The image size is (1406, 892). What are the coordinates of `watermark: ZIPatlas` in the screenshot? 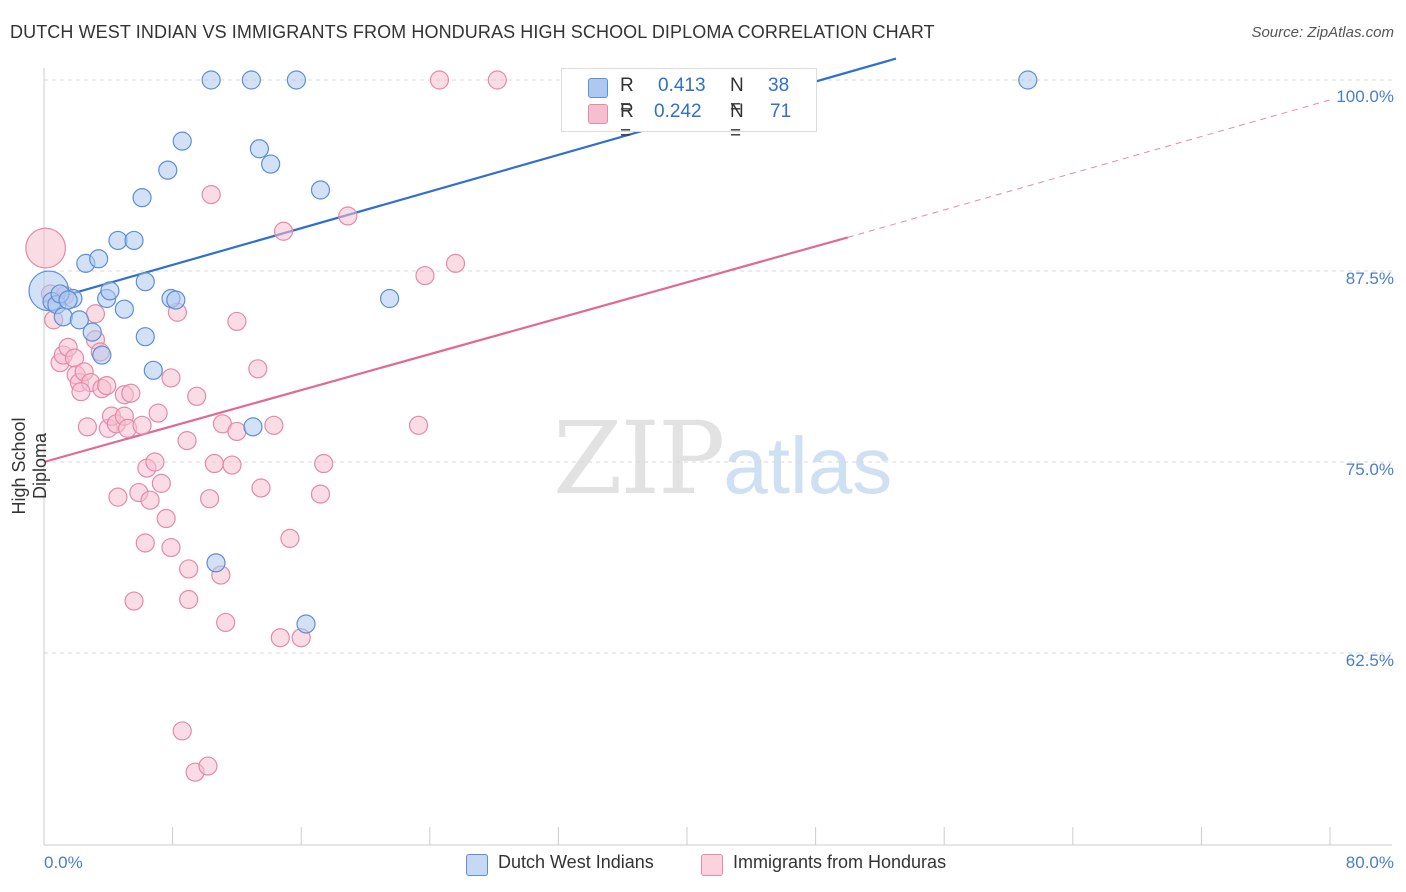 It's located at (722, 458).